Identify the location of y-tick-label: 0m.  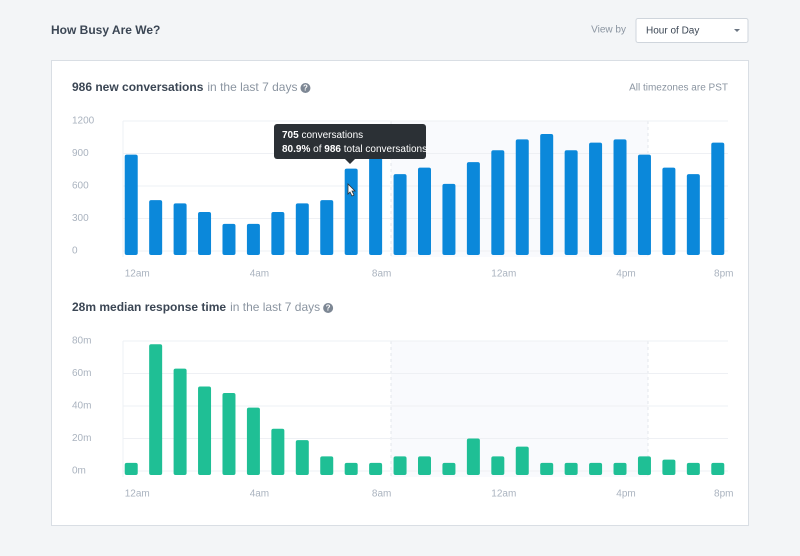
(79, 471).